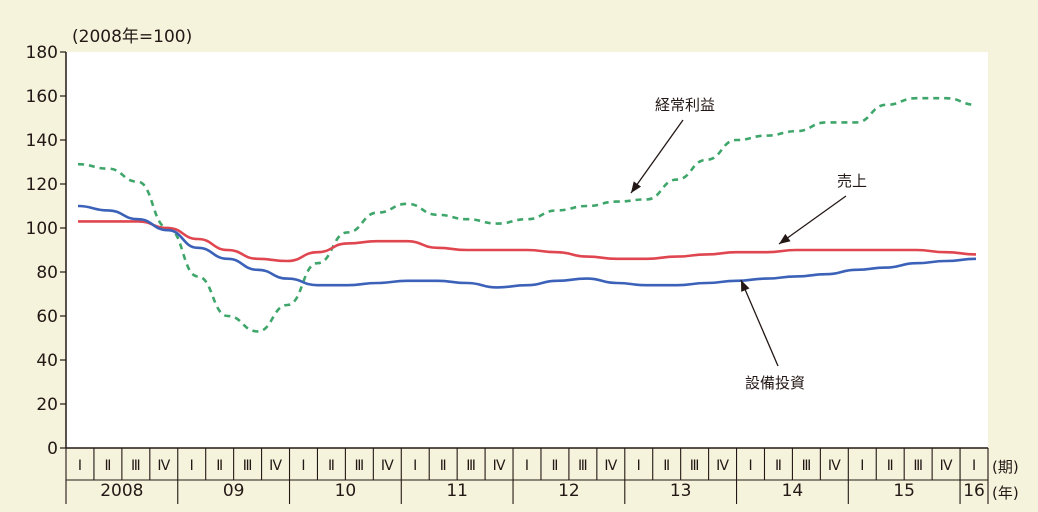 This screenshot has height=512, width=1038. I want to click on x-year-label: 16, so click(974, 491).